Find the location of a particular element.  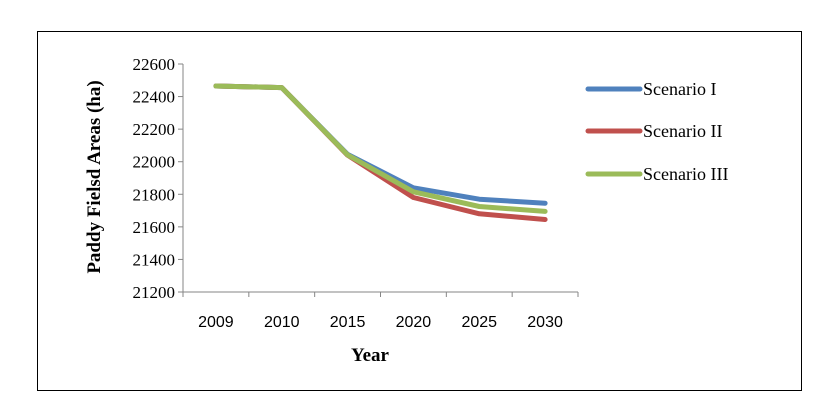

x-tick-label: 2010 is located at coordinates (282, 322).